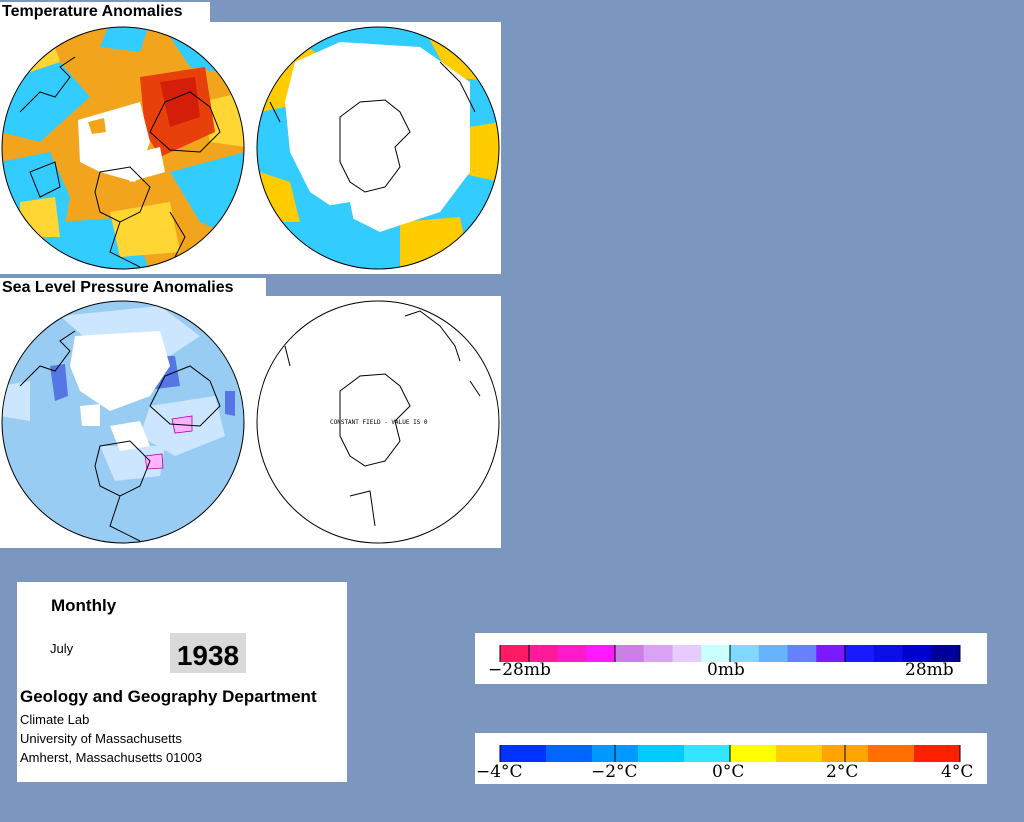  What do you see at coordinates (250, 148) in the screenshot?
I see `temperature-map-panel` at bounding box center [250, 148].